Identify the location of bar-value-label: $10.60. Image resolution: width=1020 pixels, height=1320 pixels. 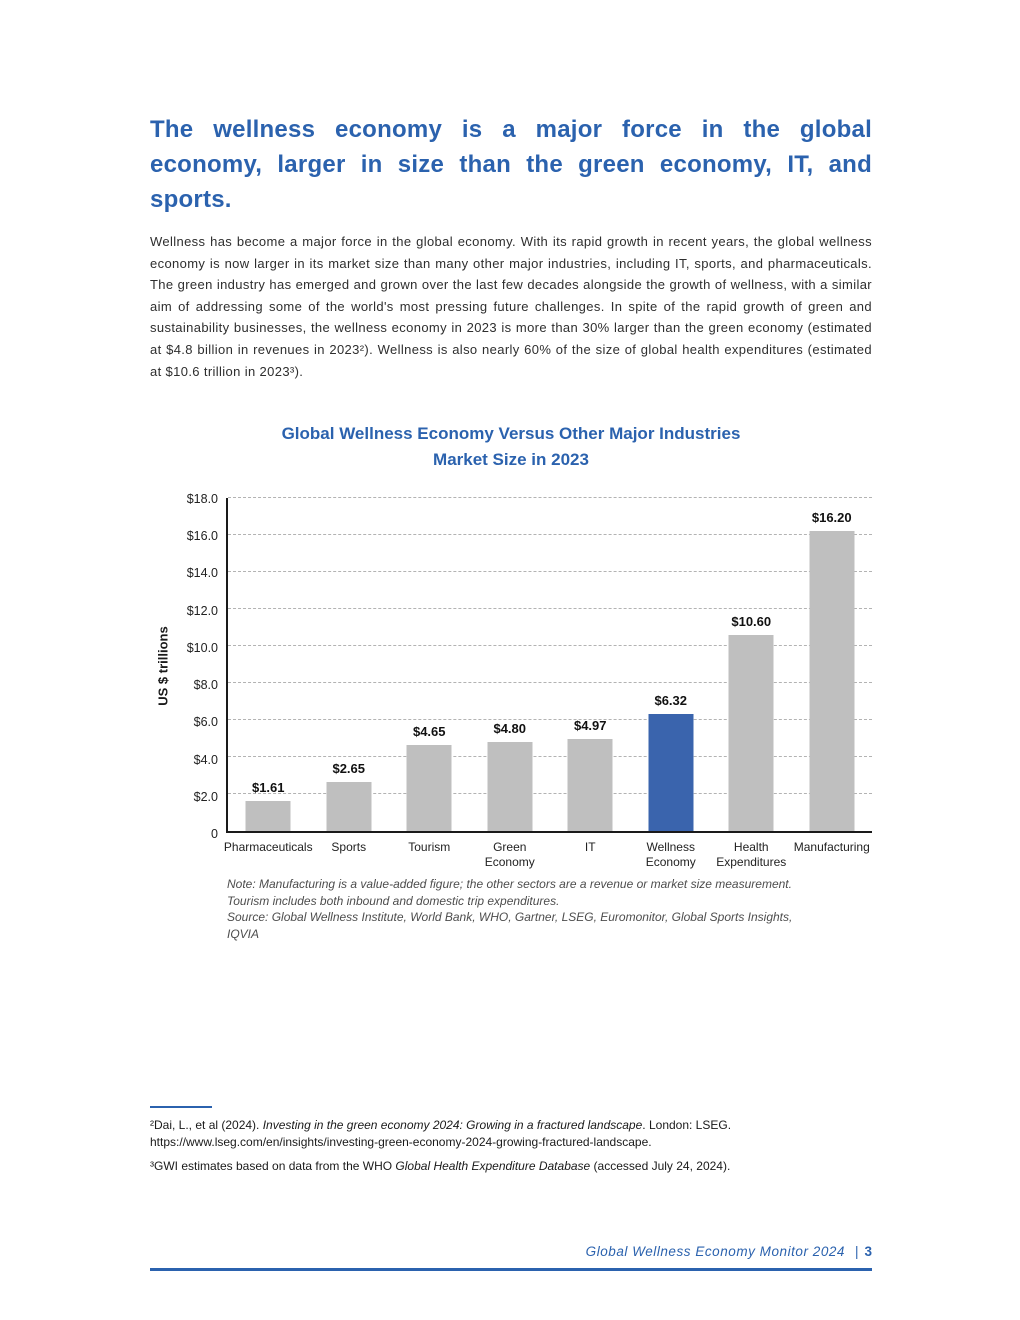
(751, 621).